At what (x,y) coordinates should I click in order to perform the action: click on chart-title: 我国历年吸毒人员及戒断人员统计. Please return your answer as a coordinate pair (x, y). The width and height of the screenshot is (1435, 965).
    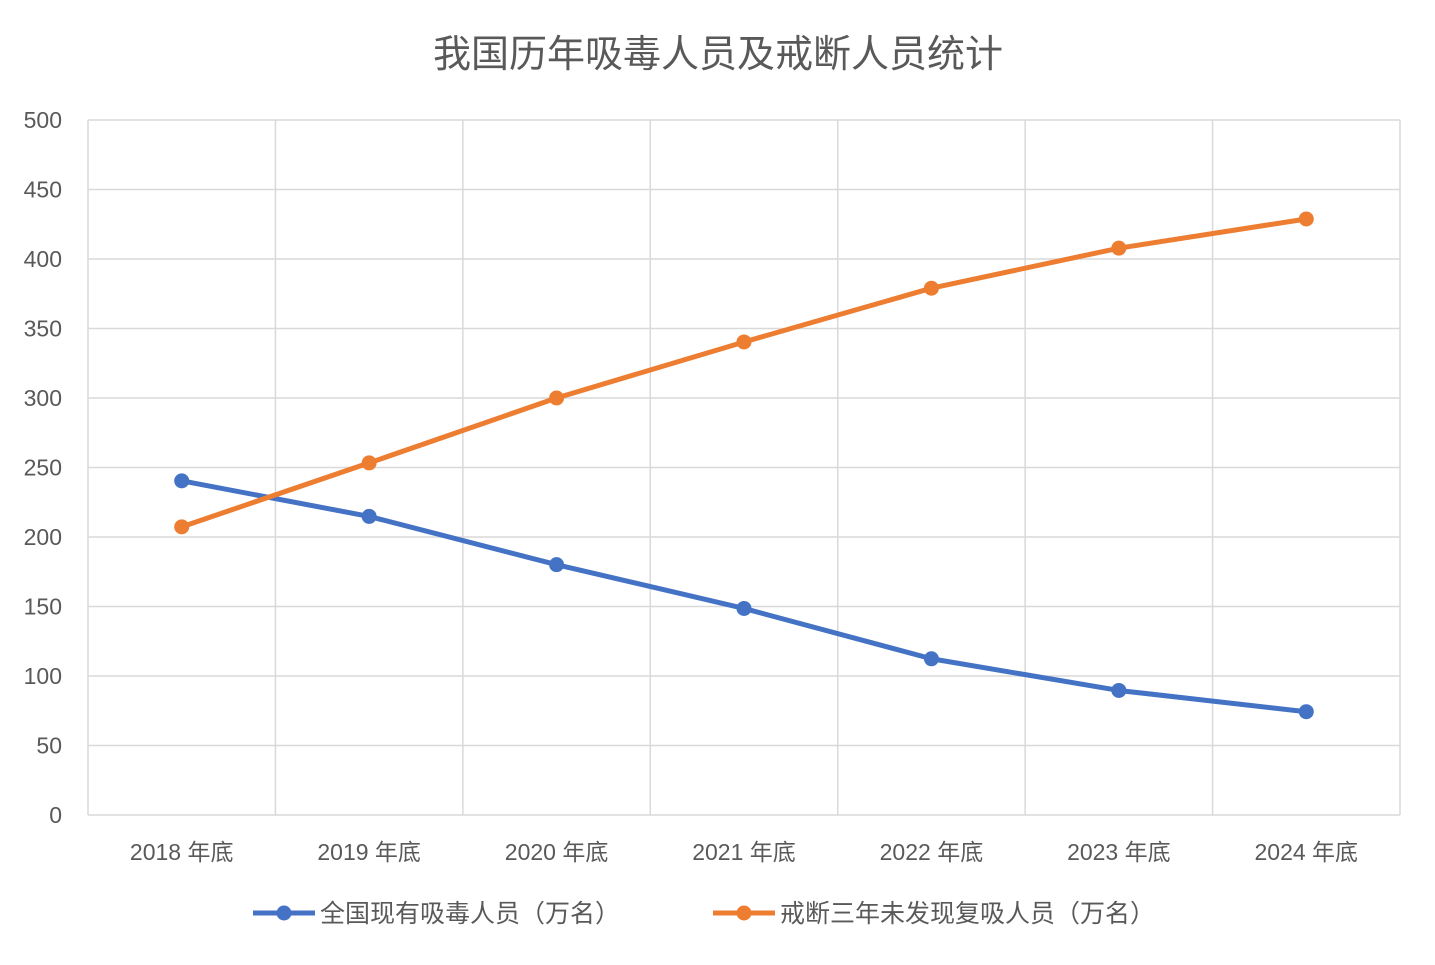
    Looking at the image, I should click on (718, 55).